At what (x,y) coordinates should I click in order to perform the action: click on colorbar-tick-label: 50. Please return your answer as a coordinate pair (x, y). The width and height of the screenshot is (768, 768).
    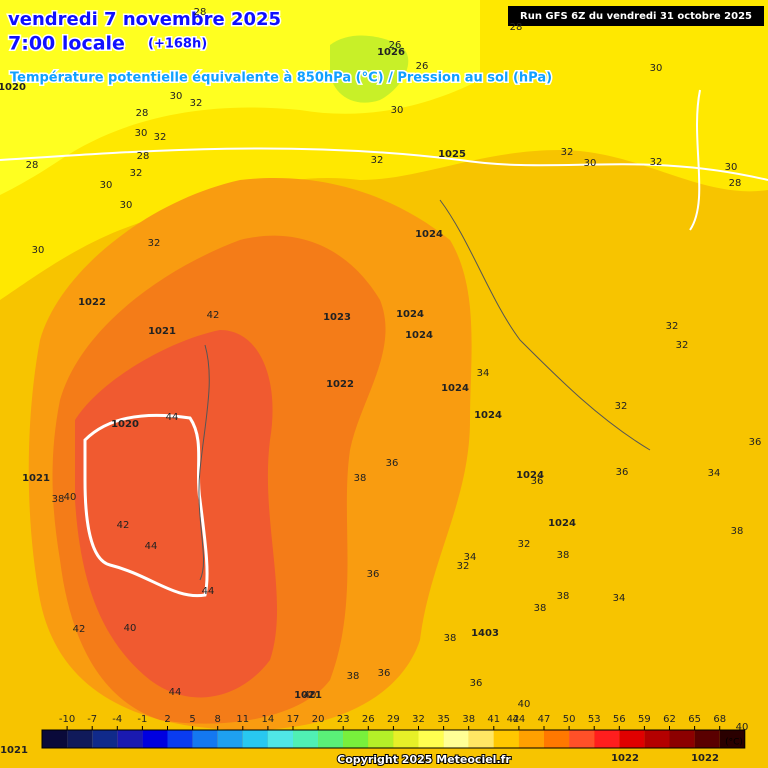
    Looking at the image, I should click on (569, 719).